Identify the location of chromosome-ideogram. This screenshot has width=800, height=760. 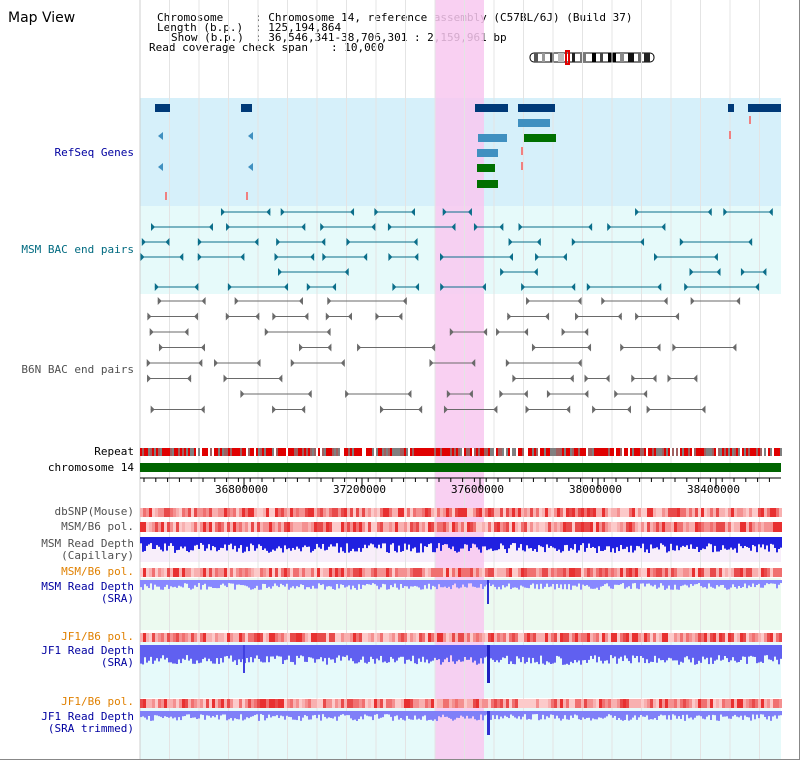
(593, 58).